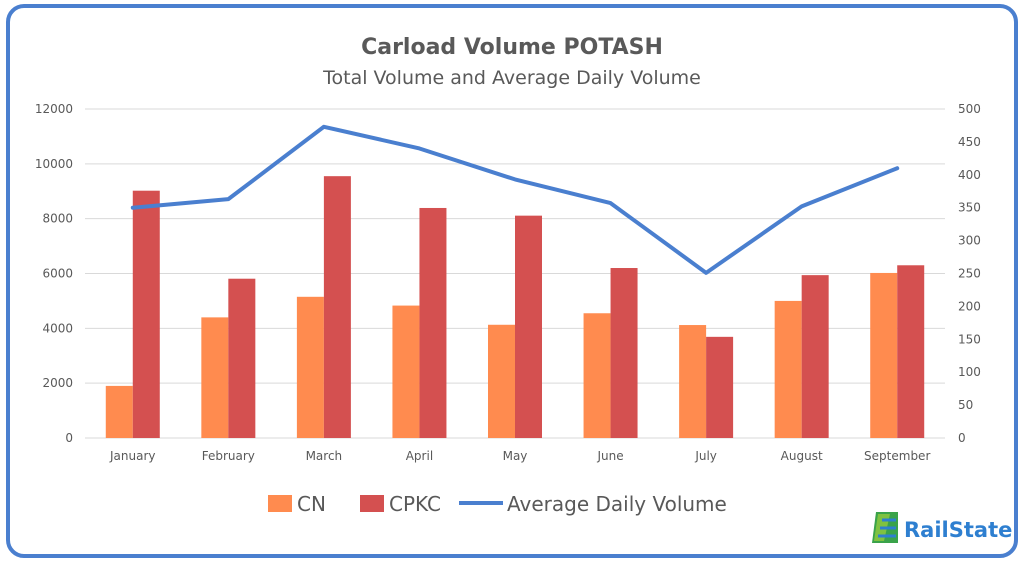  What do you see at coordinates (311, 504) in the screenshot?
I see `legend-label-cn: CN` at bounding box center [311, 504].